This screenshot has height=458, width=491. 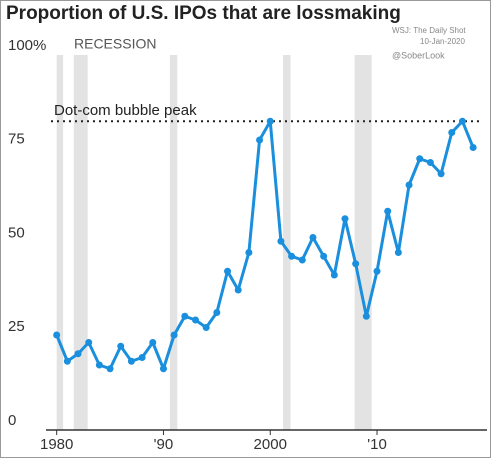 I want to click on x-tick-label: '10, so click(x=377, y=444).